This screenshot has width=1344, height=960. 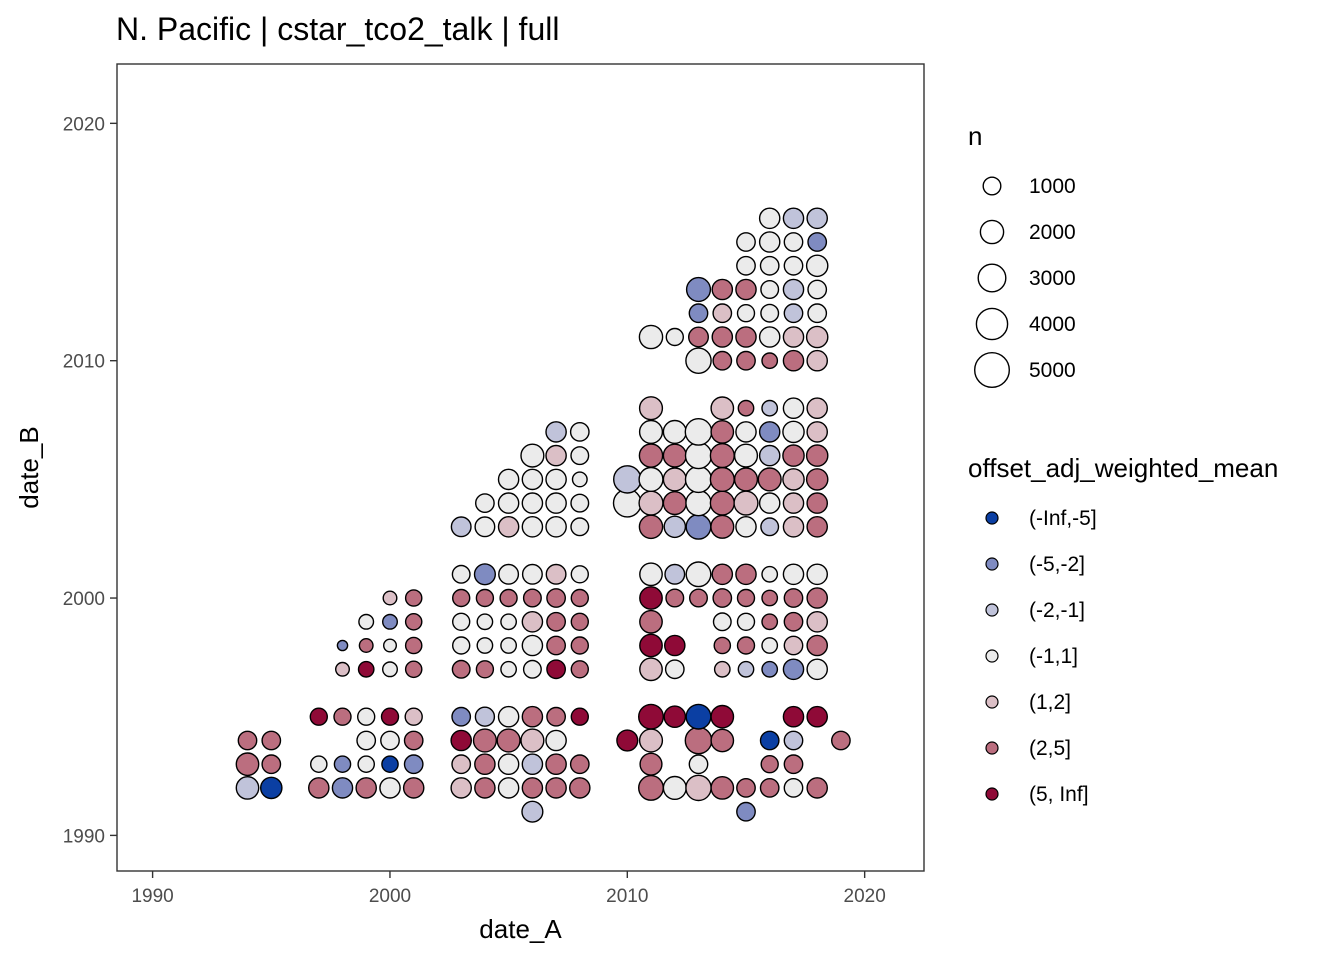 What do you see at coordinates (1053, 656) in the screenshot?
I see `color-legend-label: (-1,1]` at bounding box center [1053, 656].